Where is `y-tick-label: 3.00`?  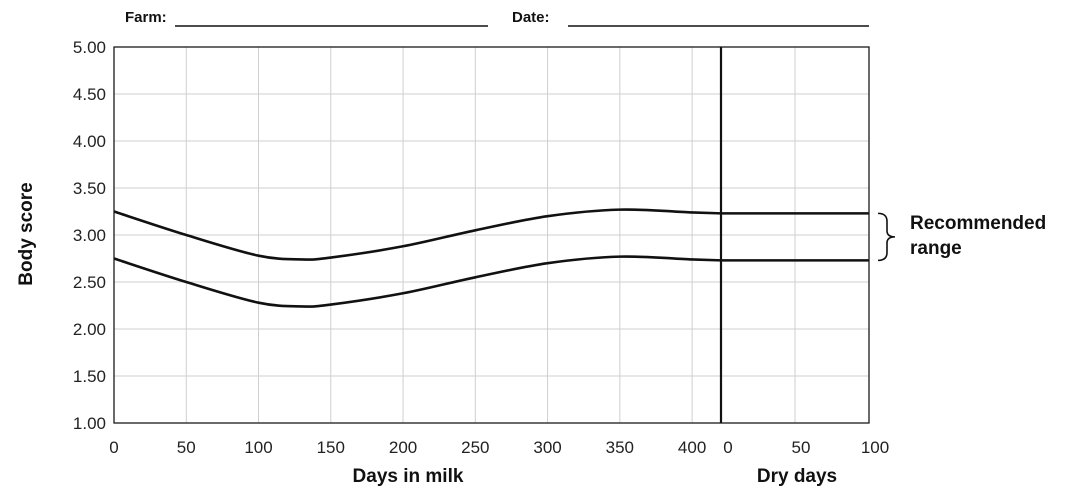
y-tick-label: 3.00 is located at coordinates (89, 235).